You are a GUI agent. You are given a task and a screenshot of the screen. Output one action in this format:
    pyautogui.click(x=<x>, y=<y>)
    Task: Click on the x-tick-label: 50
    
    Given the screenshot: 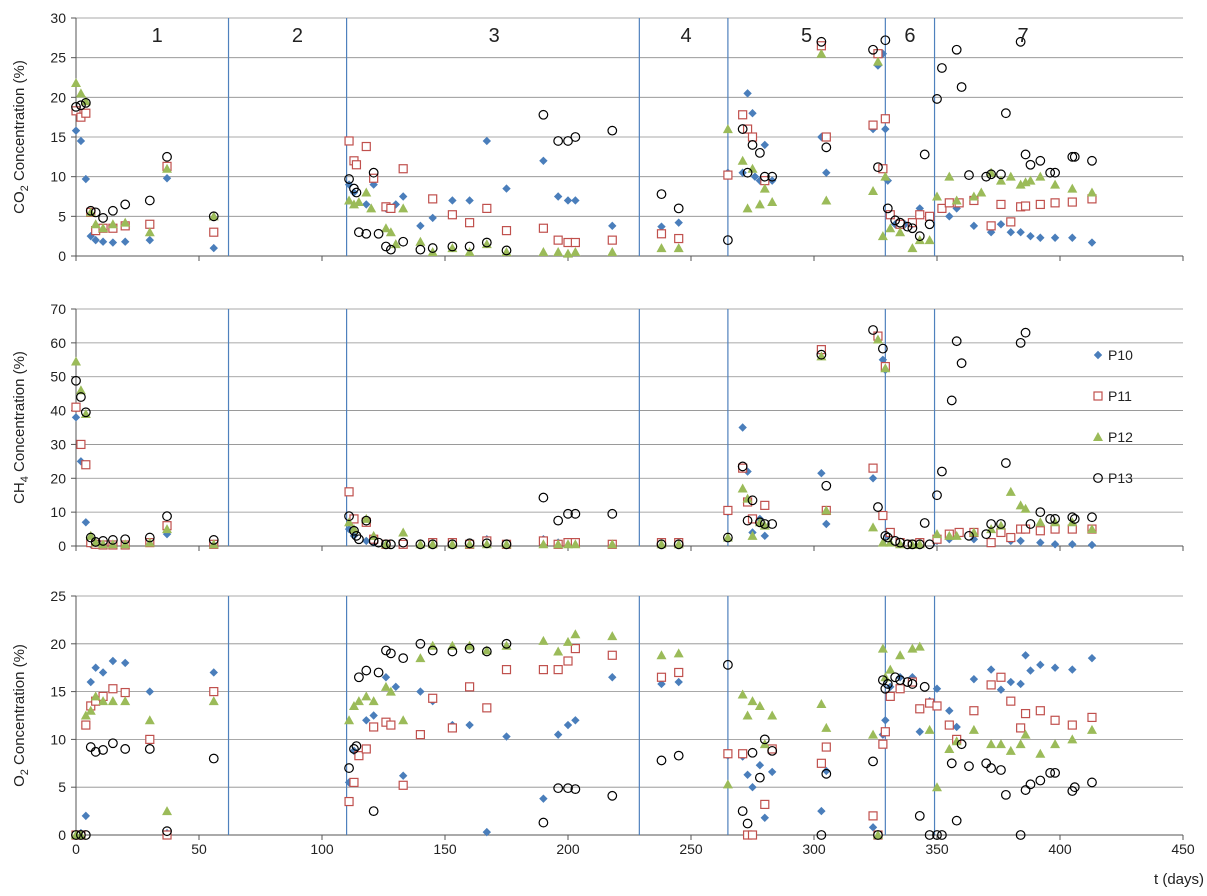 What is the action you would take?
    pyautogui.click(x=199, y=849)
    